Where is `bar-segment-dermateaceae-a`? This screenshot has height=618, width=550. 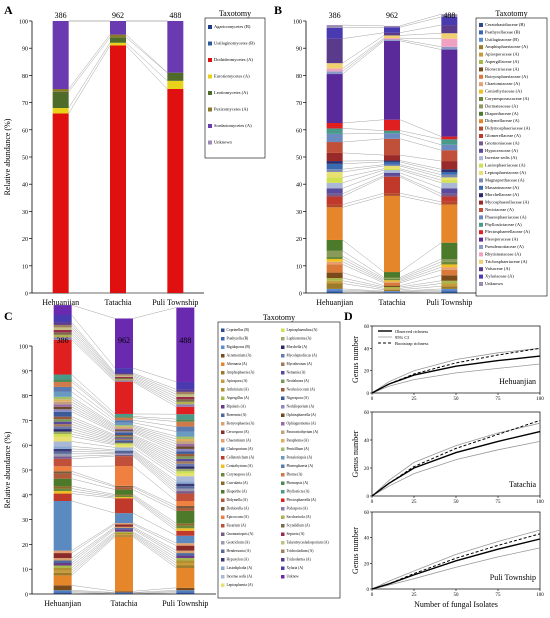
bar-segment-dermateaceae-a is located at coordinates (334, 253).